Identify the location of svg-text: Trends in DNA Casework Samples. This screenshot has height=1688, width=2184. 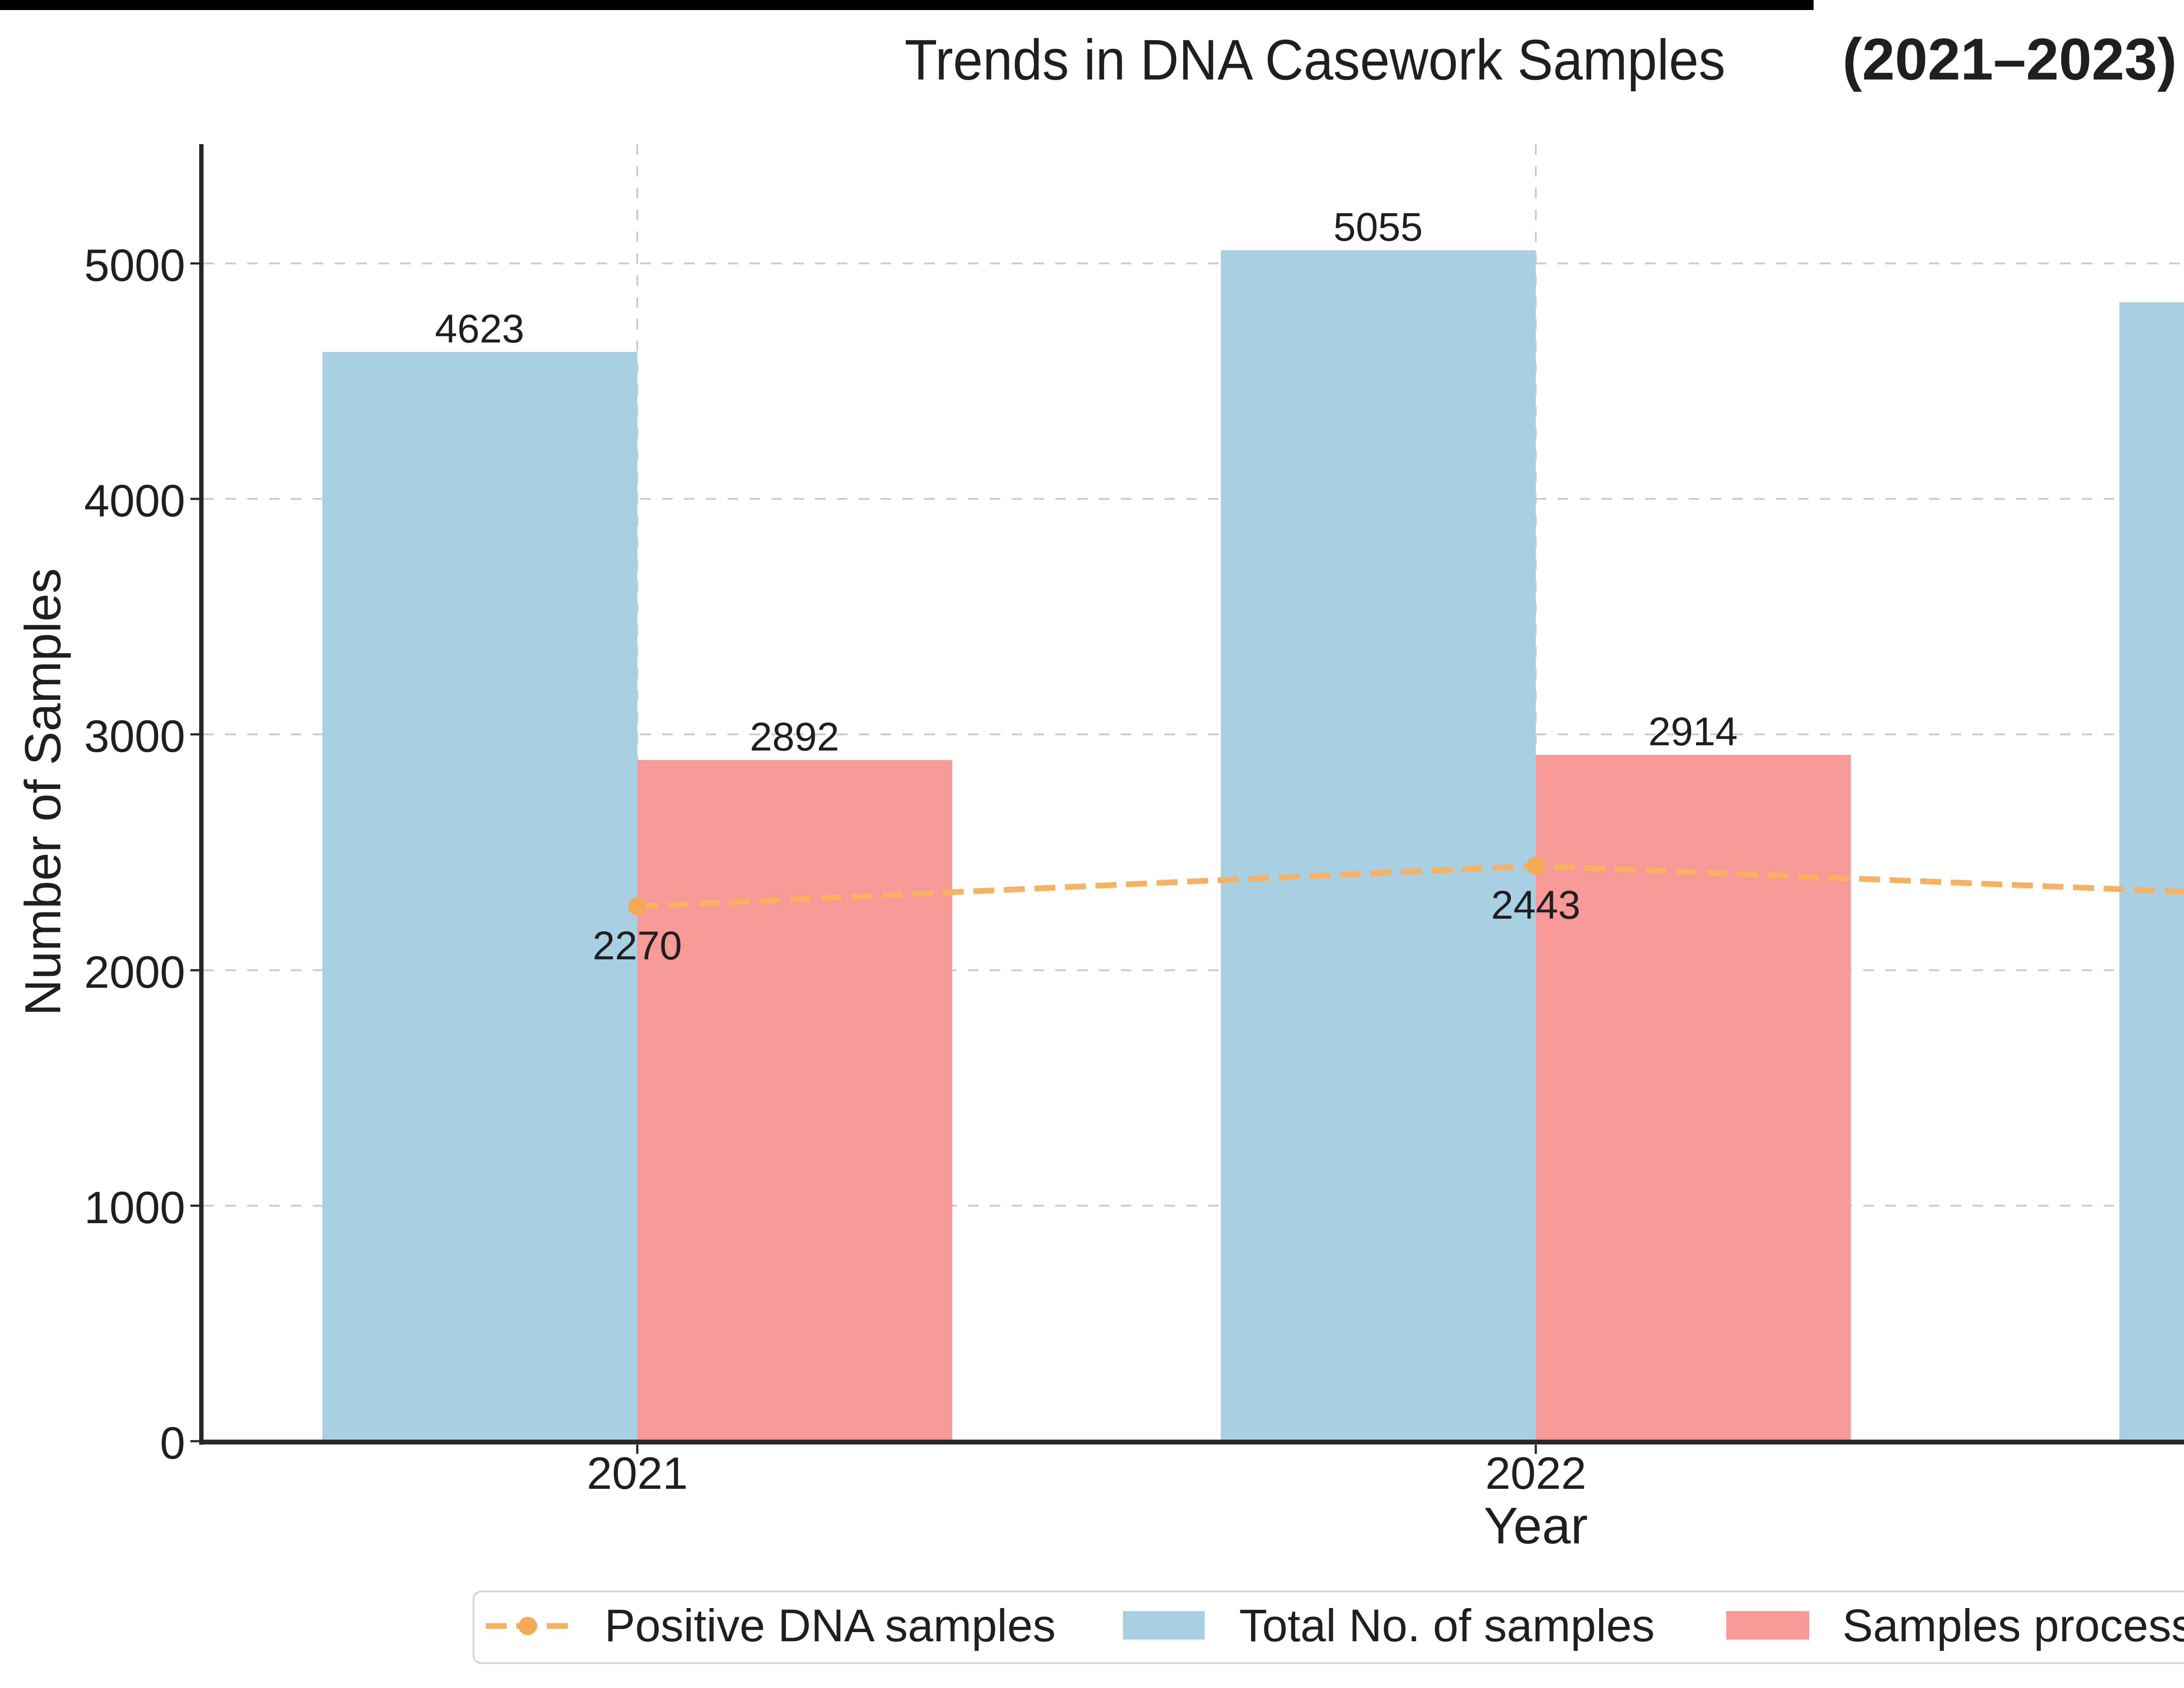
(1315, 60).